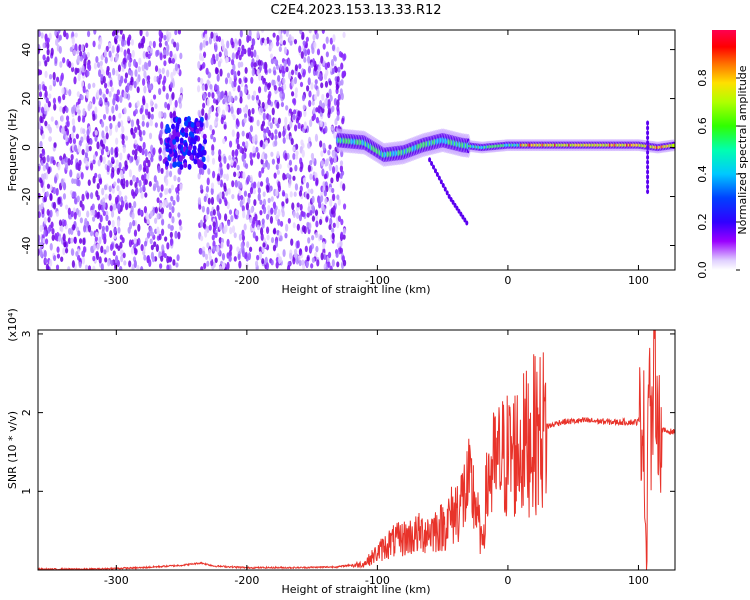 This screenshot has width=750, height=600. I want to click on colorbar-tick-label: 0.6, so click(702, 126).